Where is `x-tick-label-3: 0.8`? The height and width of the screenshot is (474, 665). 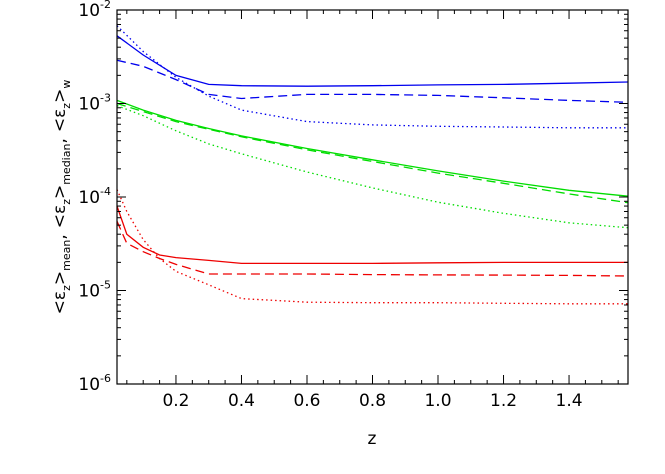 x-tick-label-3: 0.8 is located at coordinates (372, 401).